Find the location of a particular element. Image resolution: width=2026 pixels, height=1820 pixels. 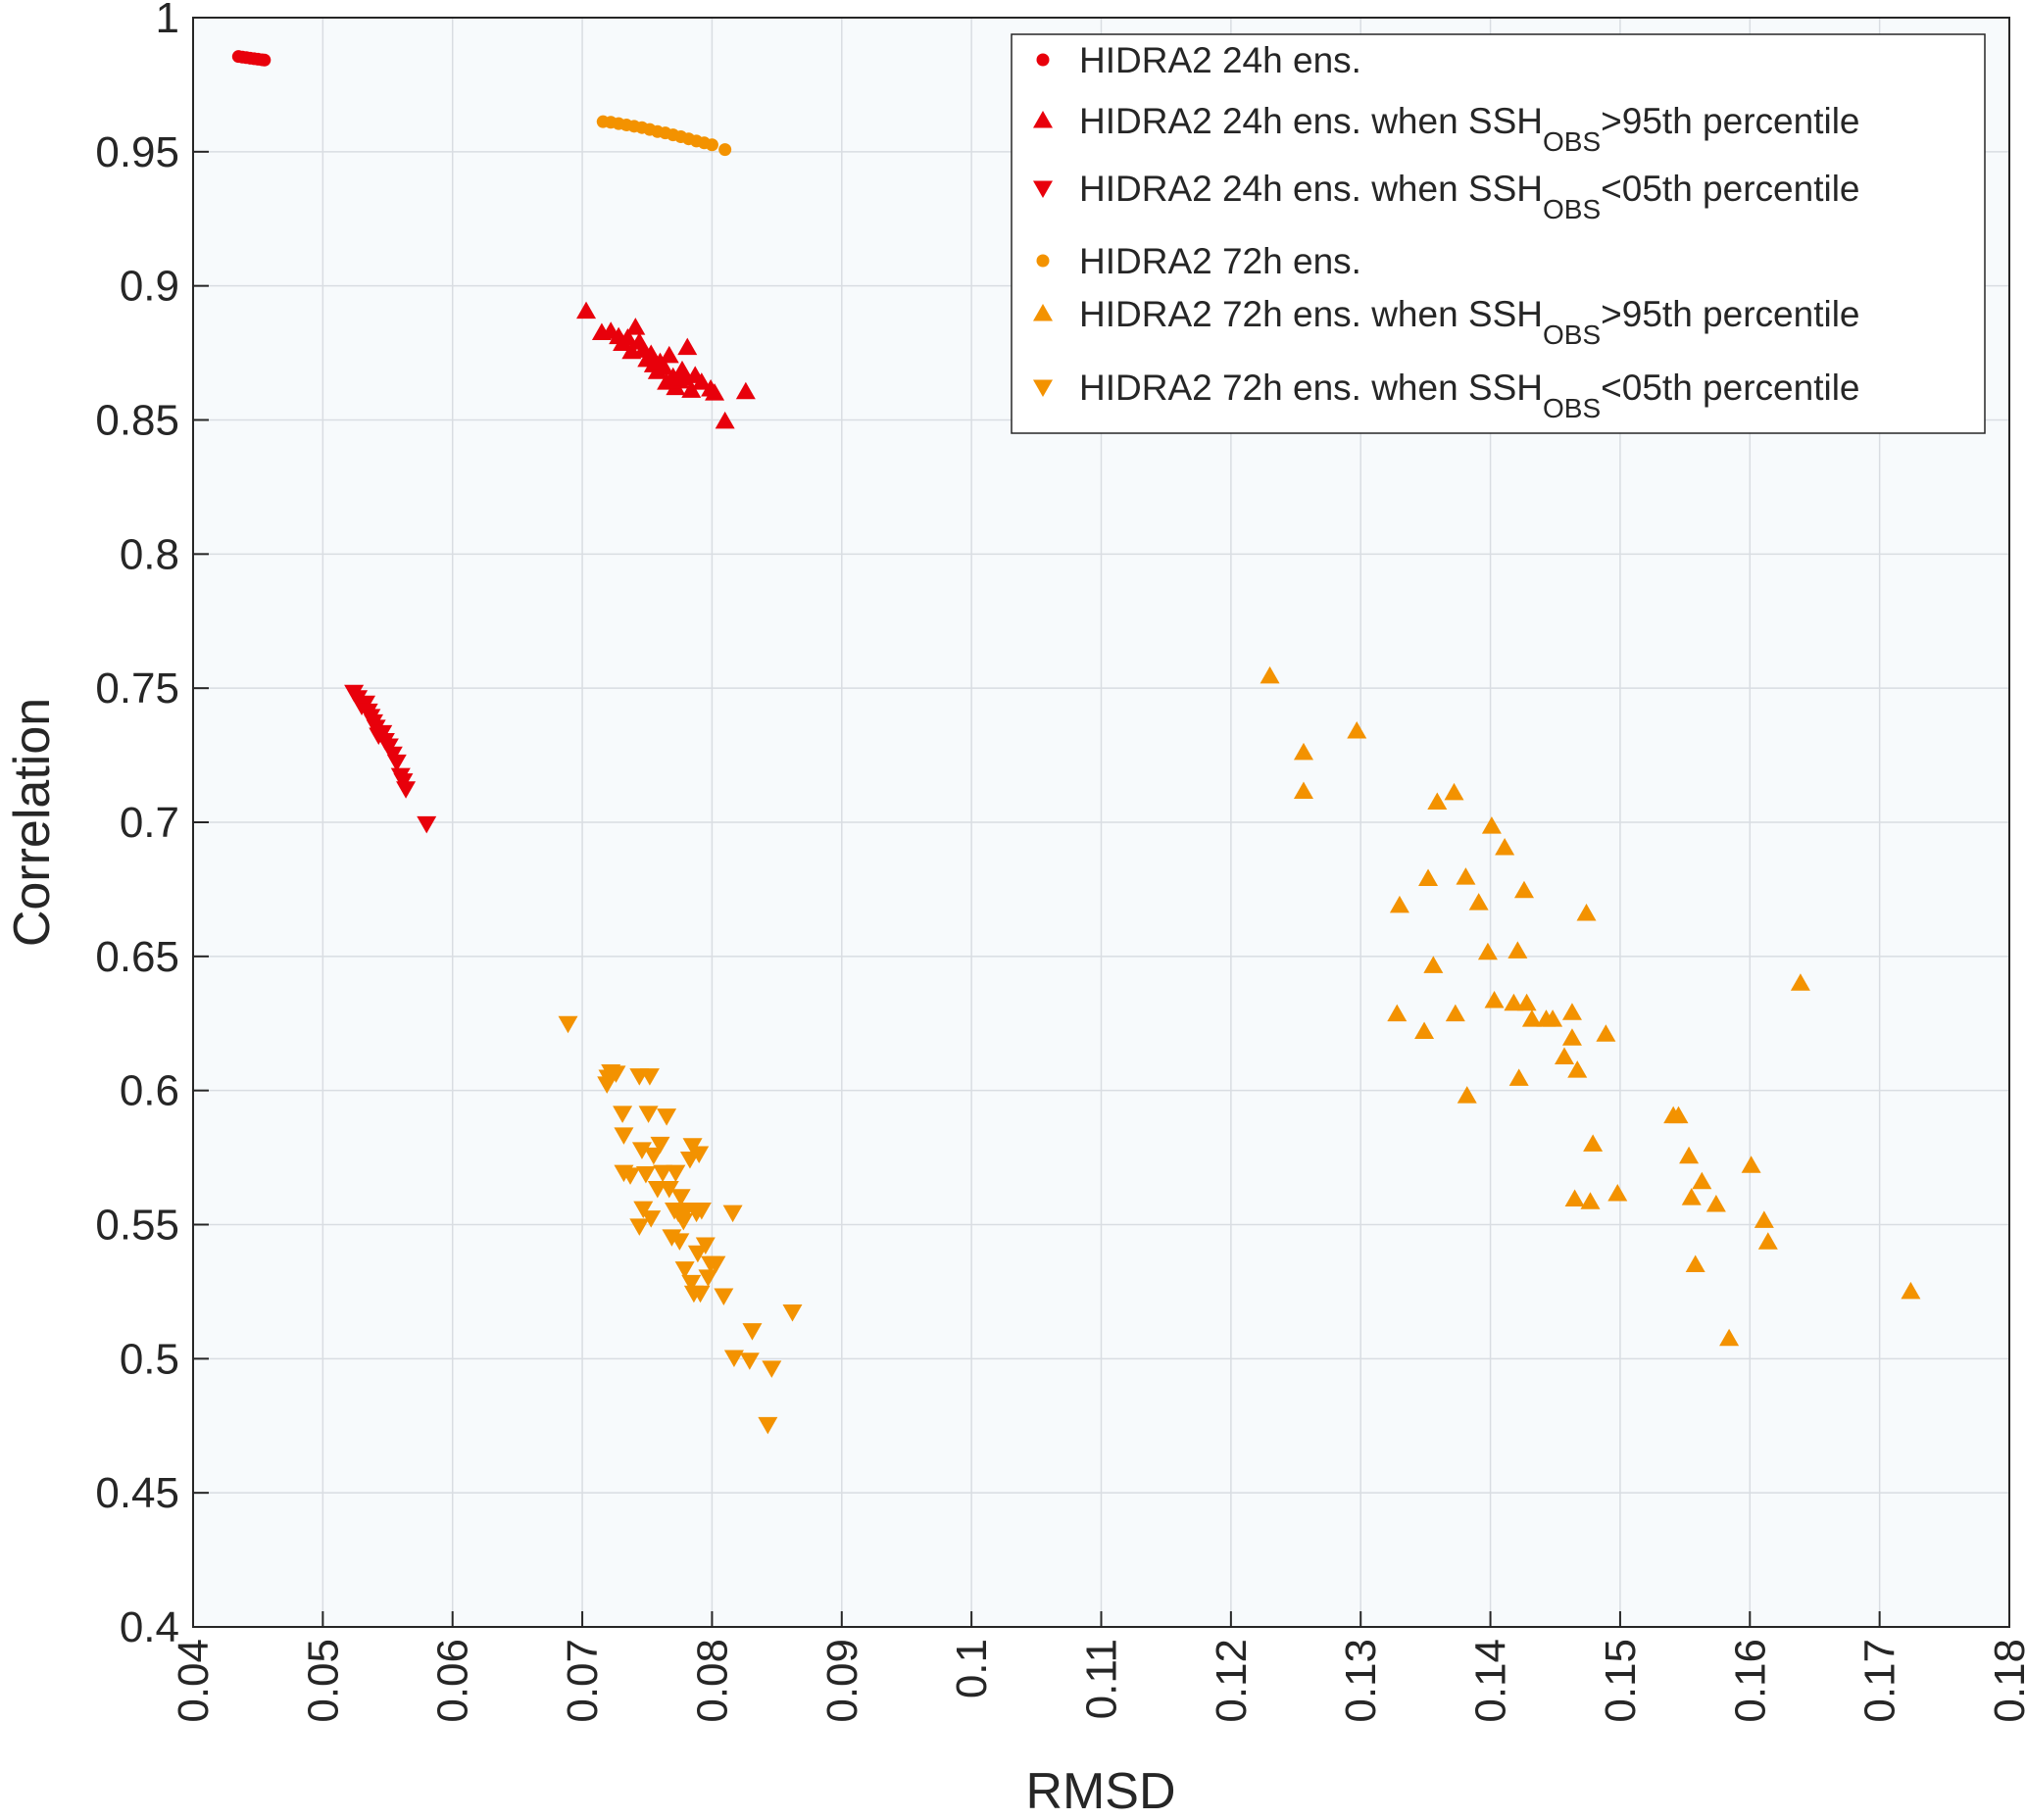

y-tick-label: 0.9 is located at coordinates (149, 287).